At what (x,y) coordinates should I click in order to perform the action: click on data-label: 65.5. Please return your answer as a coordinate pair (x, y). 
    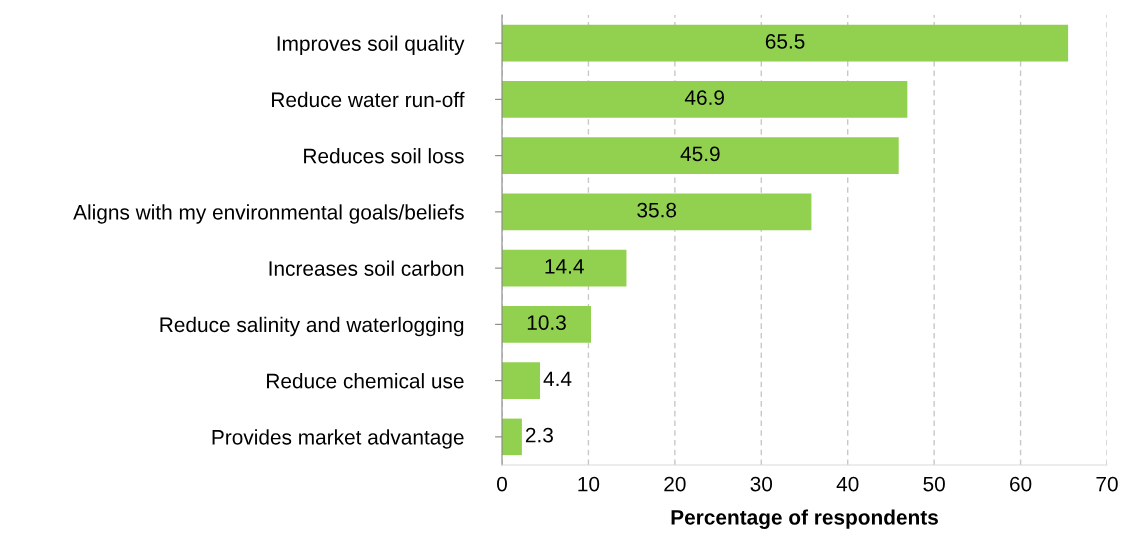
    Looking at the image, I should click on (785, 41).